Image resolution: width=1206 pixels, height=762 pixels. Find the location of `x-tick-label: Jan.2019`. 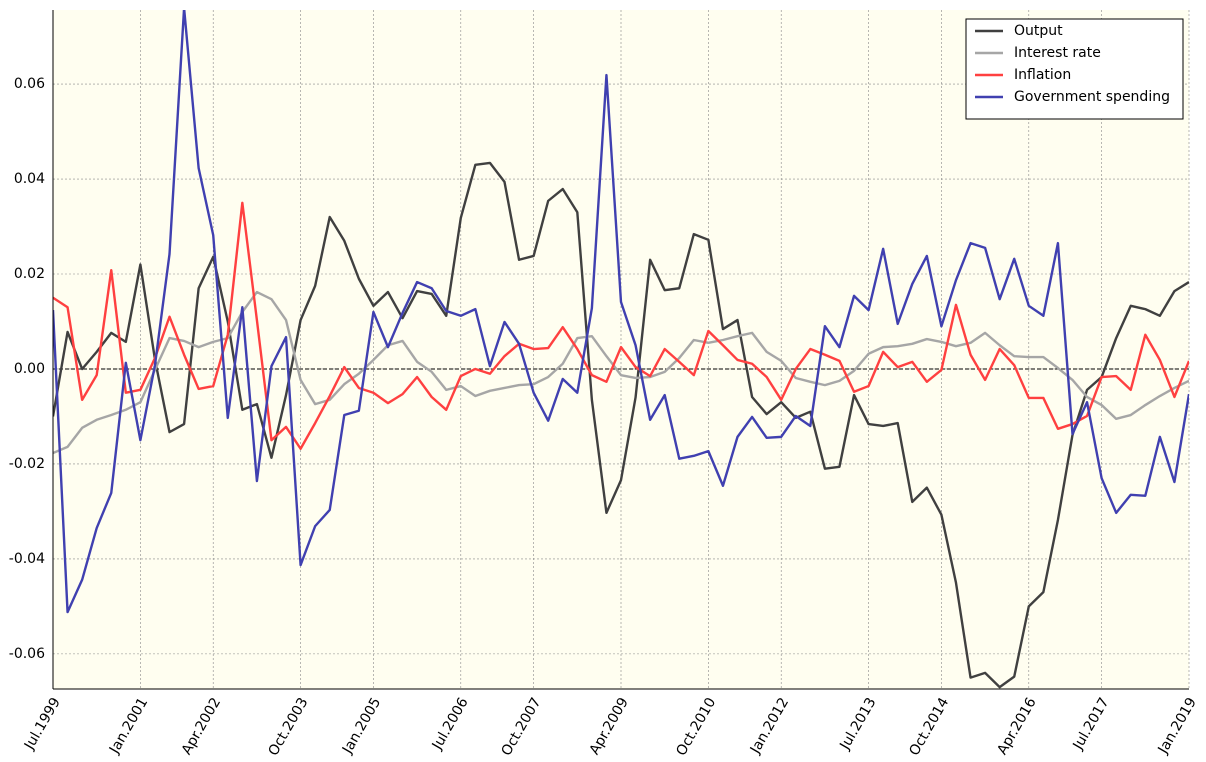

x-tick-label: Jan.2019 is located at coordinates (1177, 726).